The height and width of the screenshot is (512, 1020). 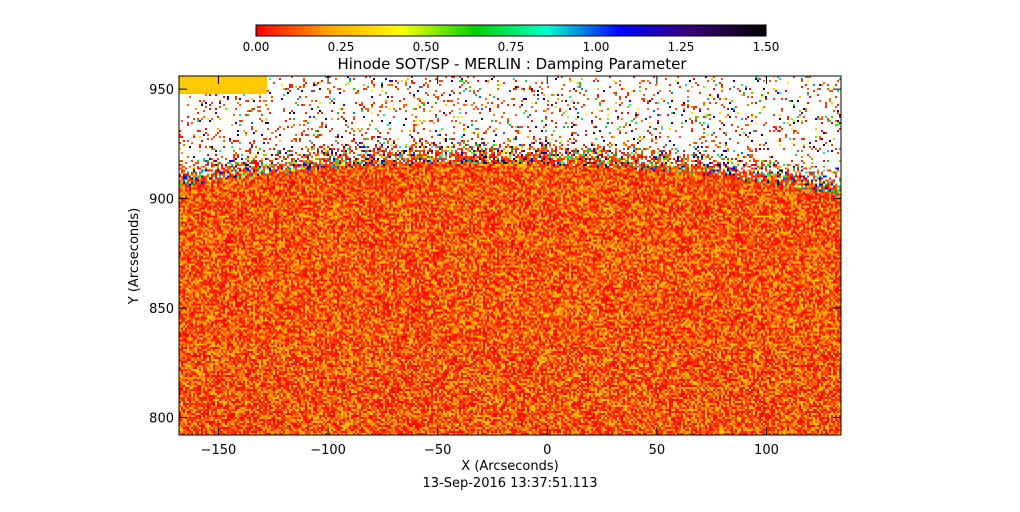 I want to click on x-tick-label: 50, so click(x=657, y=450).